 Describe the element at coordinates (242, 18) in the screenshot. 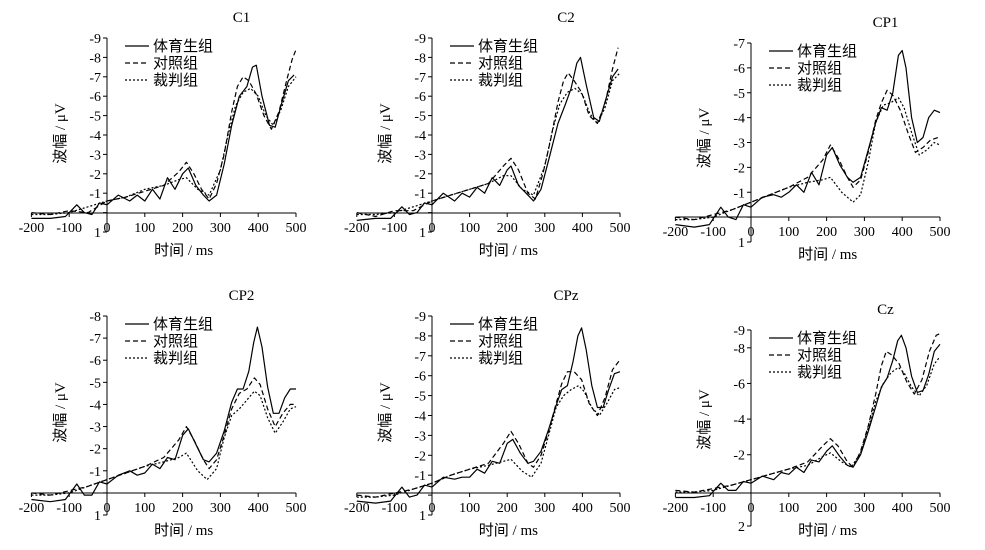

I see `chart-title: C1` at that location.